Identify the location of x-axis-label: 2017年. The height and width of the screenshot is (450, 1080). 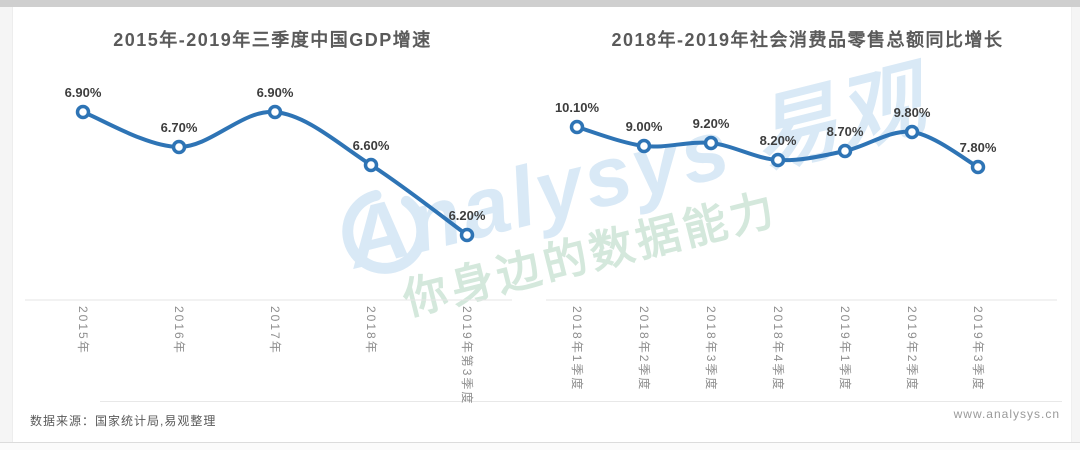
(275, 330).